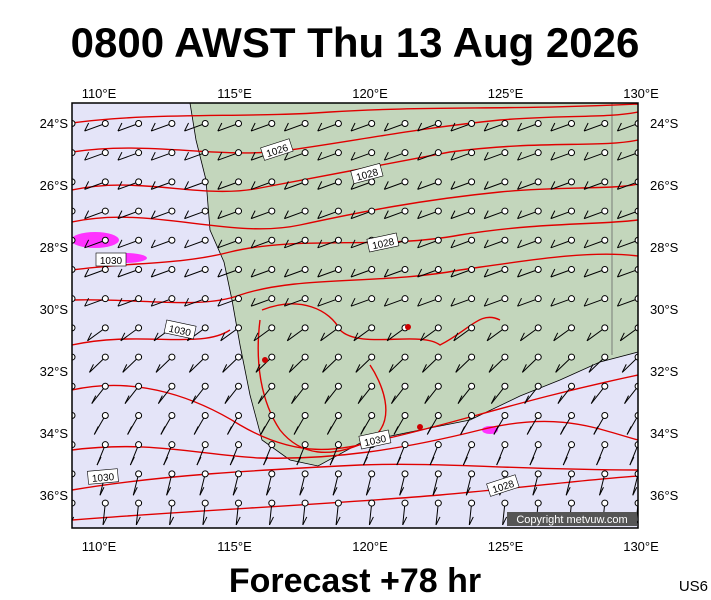 The image size is (711, 600). I want to click on station, so click(420, 427).